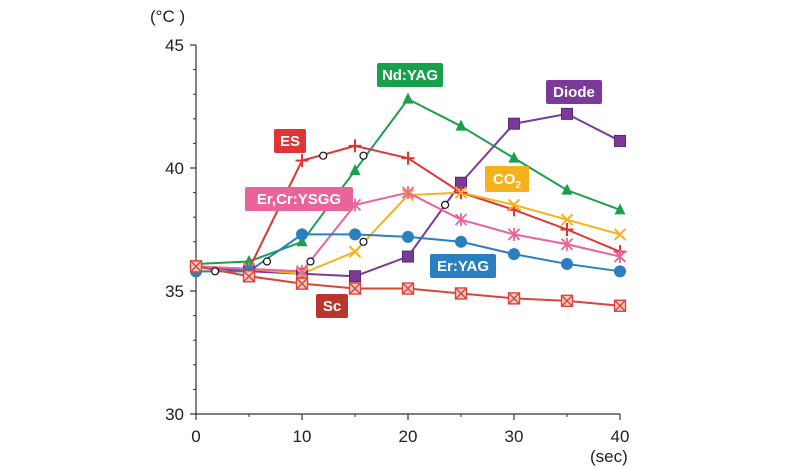 This screenshot has width=800, height=470. I want to click on series-label-main: Diode, so click(574, 92).